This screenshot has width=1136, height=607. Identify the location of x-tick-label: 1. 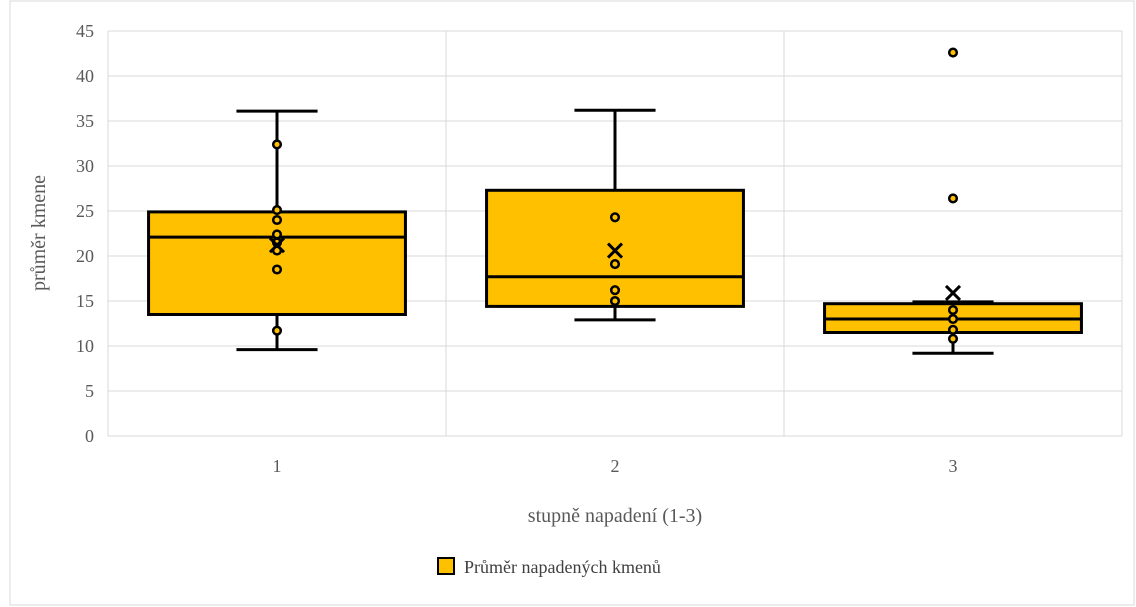
(277, 466).